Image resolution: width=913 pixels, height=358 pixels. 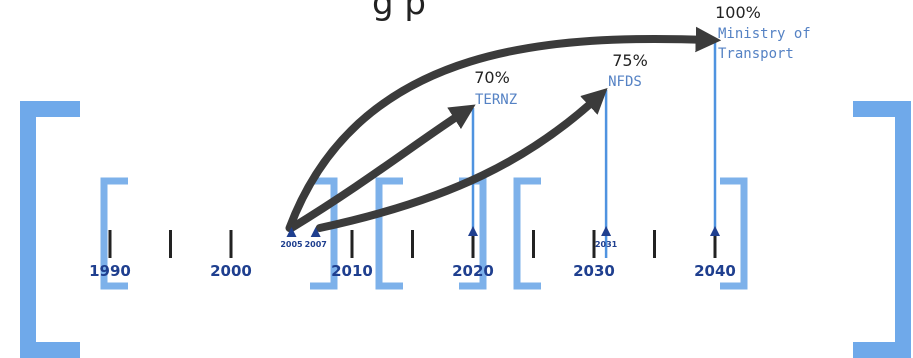 What do you see at coordinates (606, 244) in the screenshot?
I see `target-year-marker-label: 2031` at bounding box center [606, 244].